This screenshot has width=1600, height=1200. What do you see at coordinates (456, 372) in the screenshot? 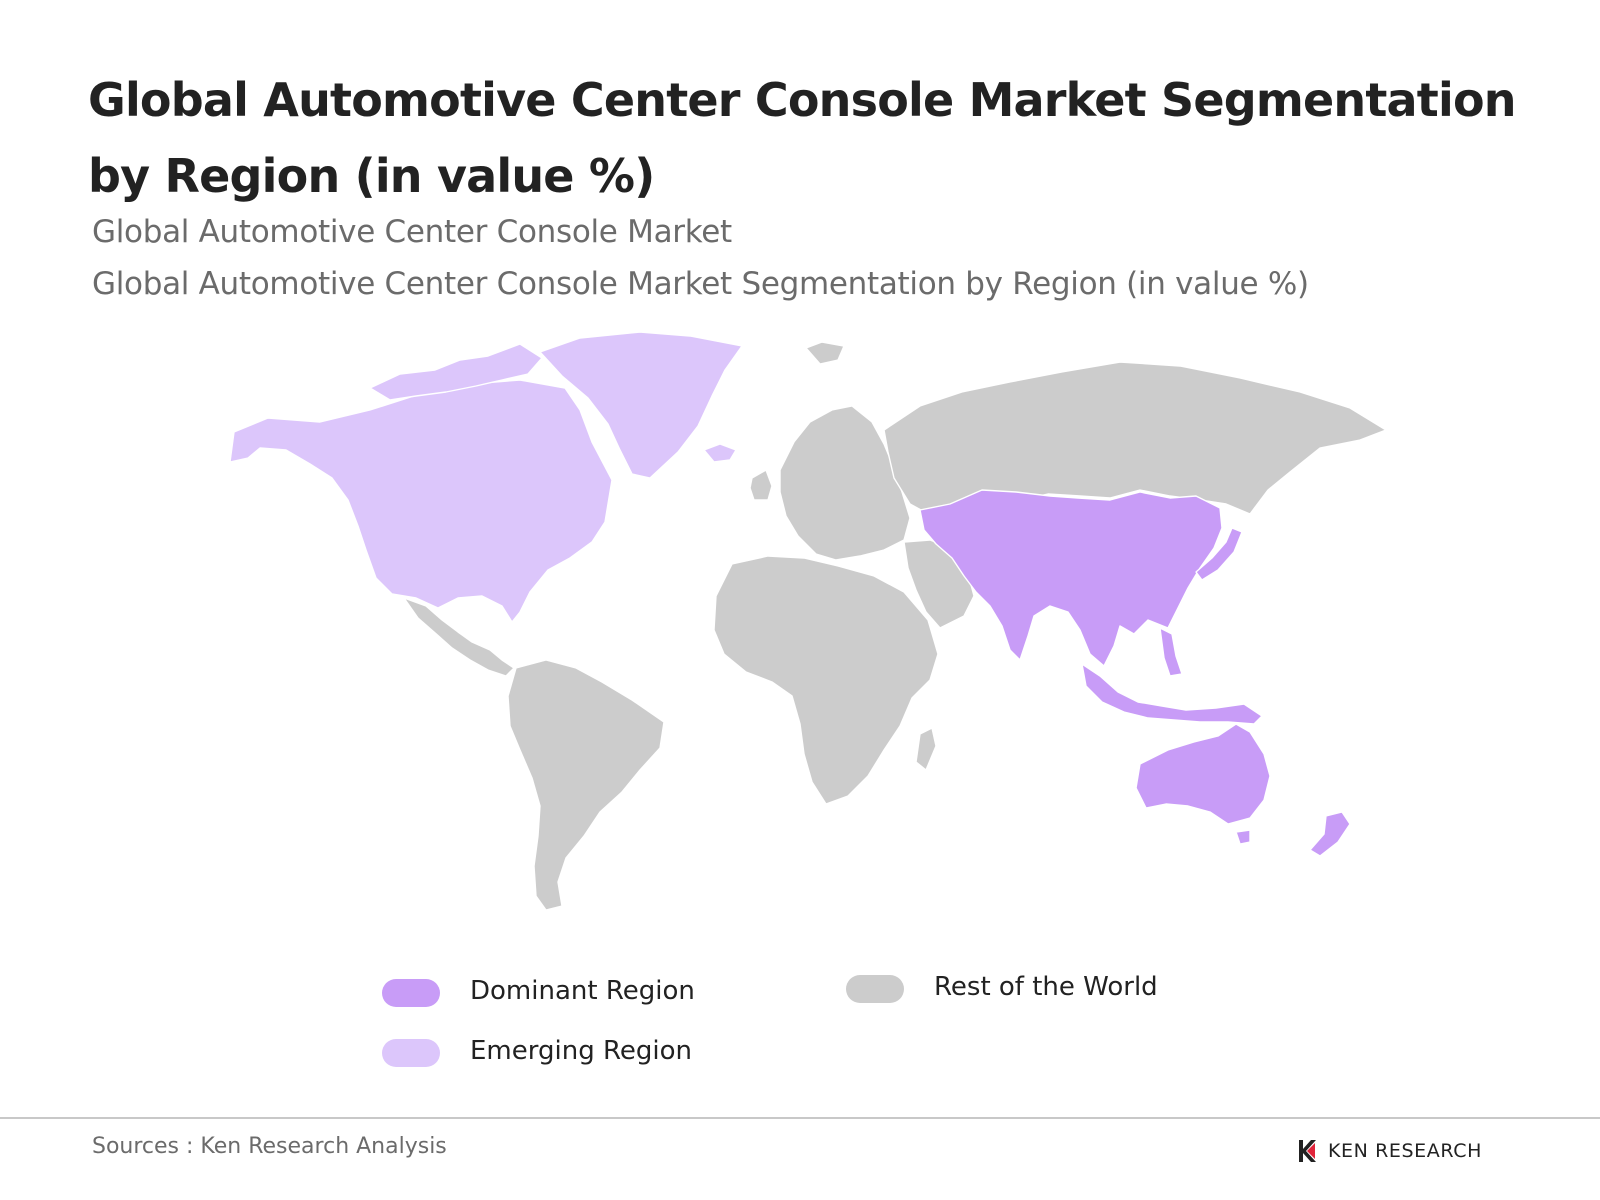
I see `region-canada-islands` at bounding box center [456, 372].